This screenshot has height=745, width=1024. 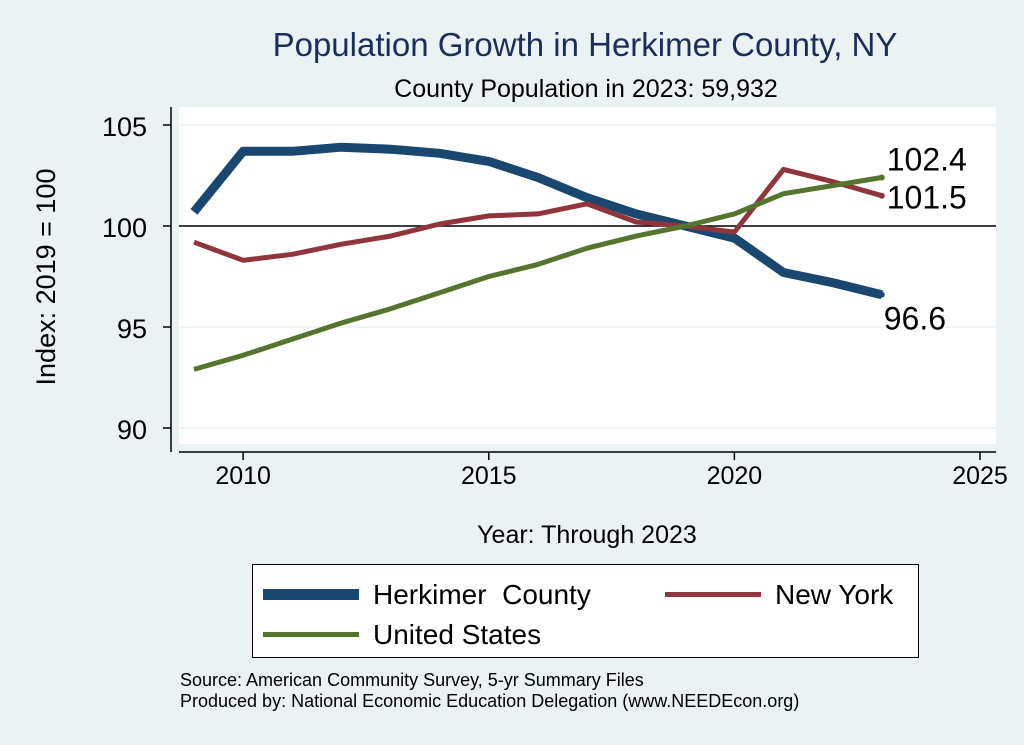 What do you see at coordinates (585, 44) in the screenshot?
I see `chart-title: Population Growth in Herkimer County, NY` at bounding box center [585, 44].